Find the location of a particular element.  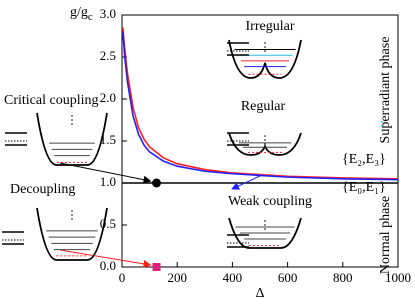

decoupling-point is located at coordinates (156, 267).